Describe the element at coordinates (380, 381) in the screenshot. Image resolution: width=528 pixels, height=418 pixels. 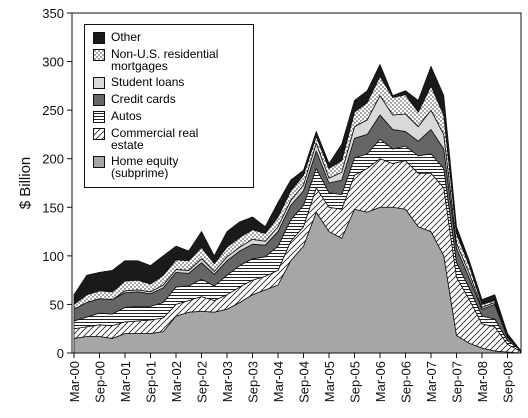
I see `x-tick-label: Mar-06` at that location.